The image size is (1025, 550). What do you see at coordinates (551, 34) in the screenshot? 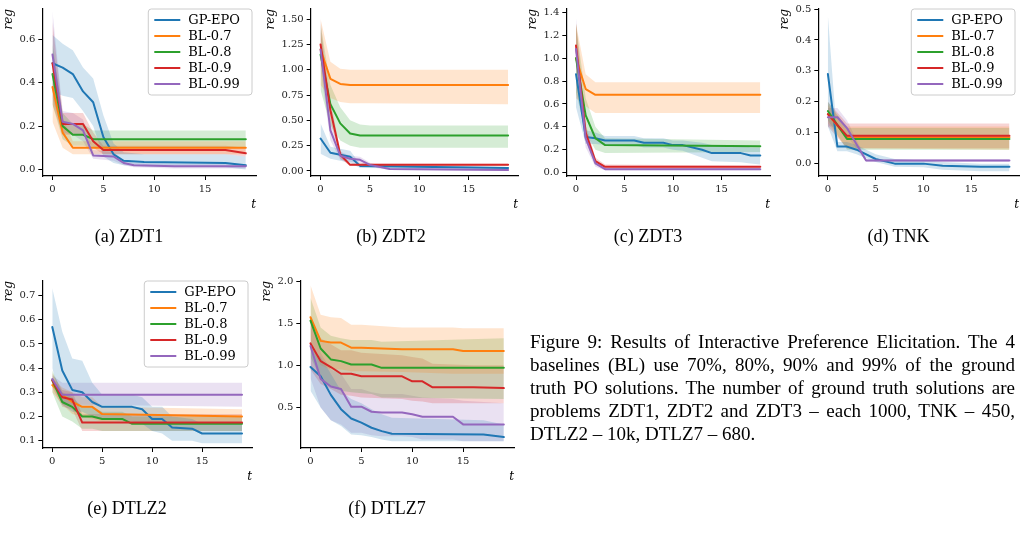
I see `y-tick-label: 1.2` at bounding box center [551, 34].